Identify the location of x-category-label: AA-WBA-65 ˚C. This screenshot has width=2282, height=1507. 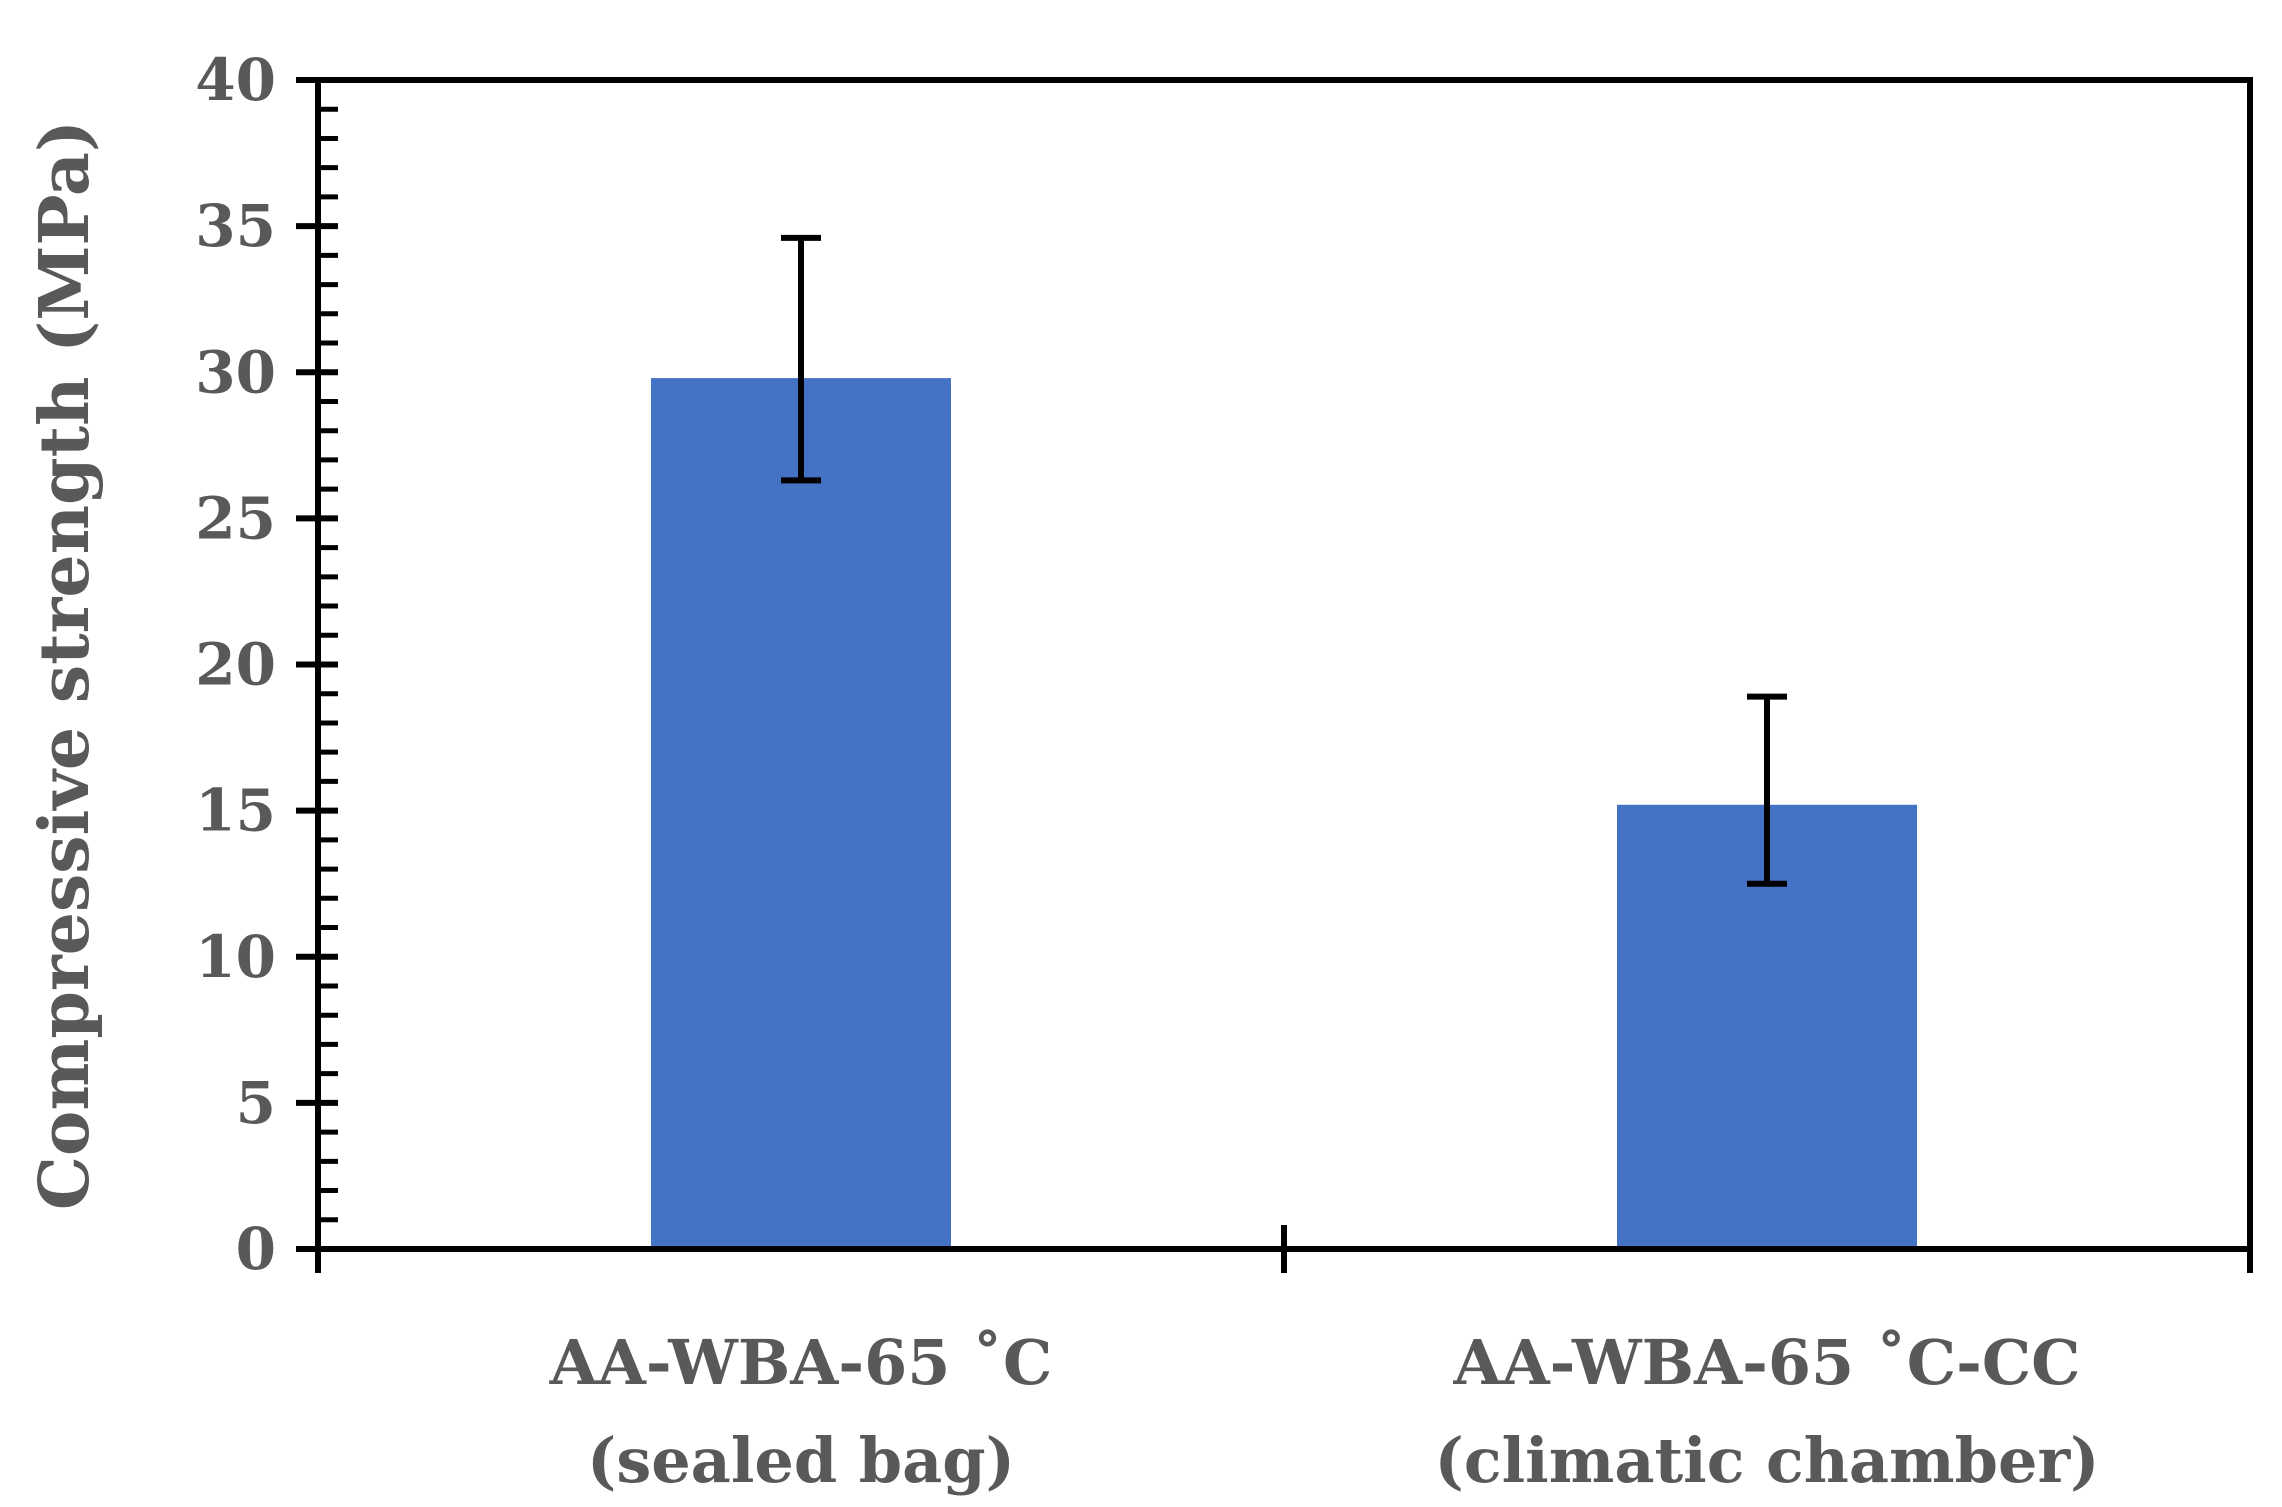
(801, 1362).